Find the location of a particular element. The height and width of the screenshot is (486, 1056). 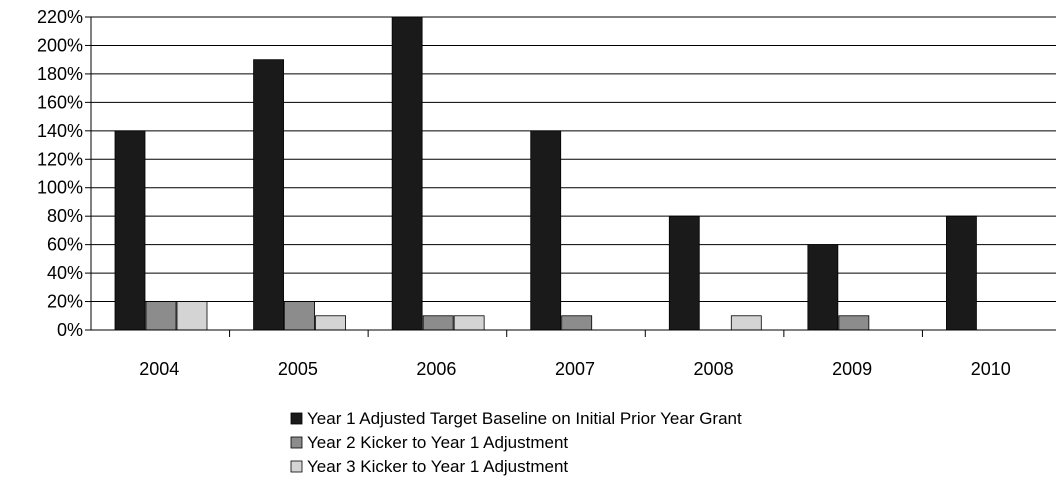

x-tick-label: 2005 is located at coordinates (298, 369).